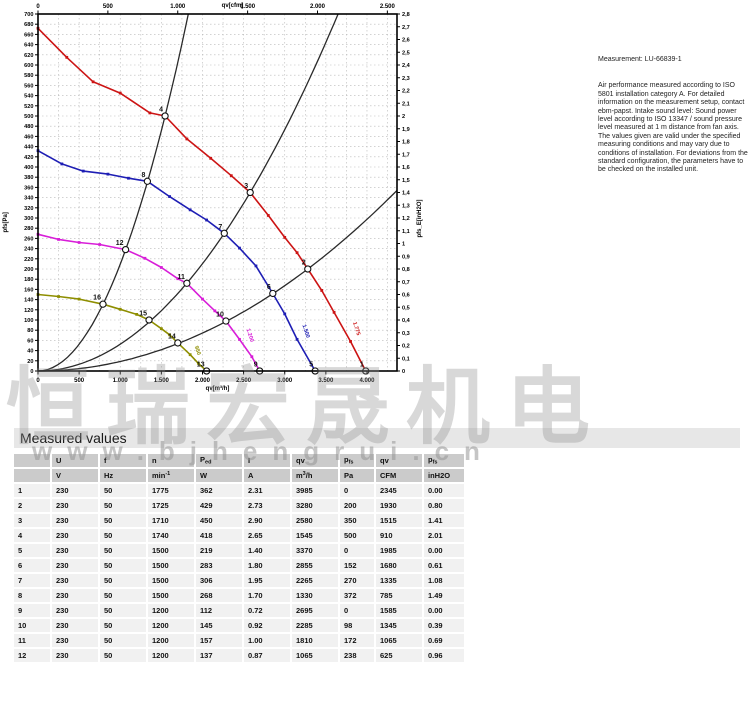 The height and width of the screenshot is (712, 750). I want to click on table-cell: 1.40, so click(267, 550).